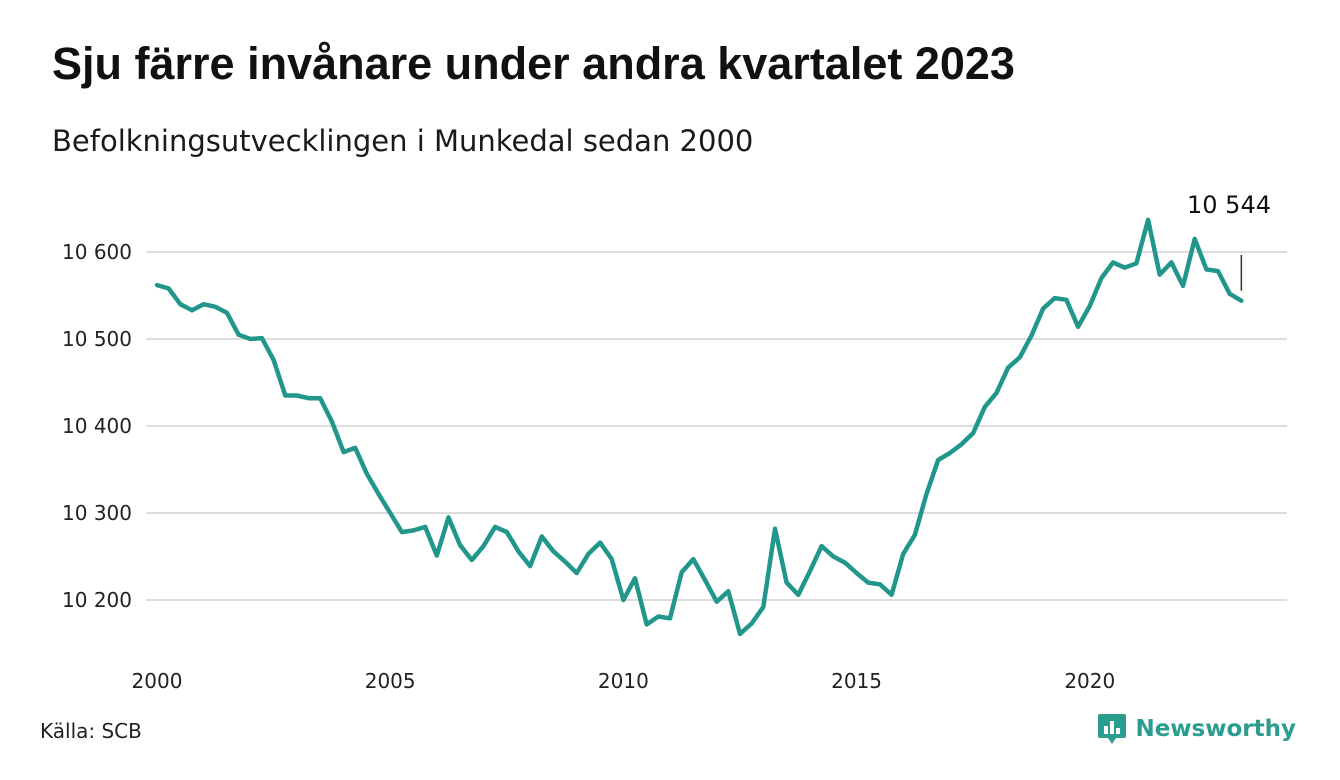  I want to click on y-axis-tick-labels: 10 200 10 300 10 400 10 500 10 600, so click(97, 426).